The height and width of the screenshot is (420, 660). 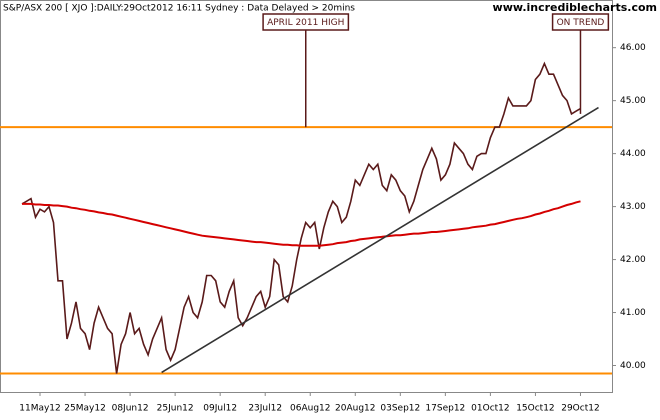 I want to click on series-line, so click(x=301, y=223).